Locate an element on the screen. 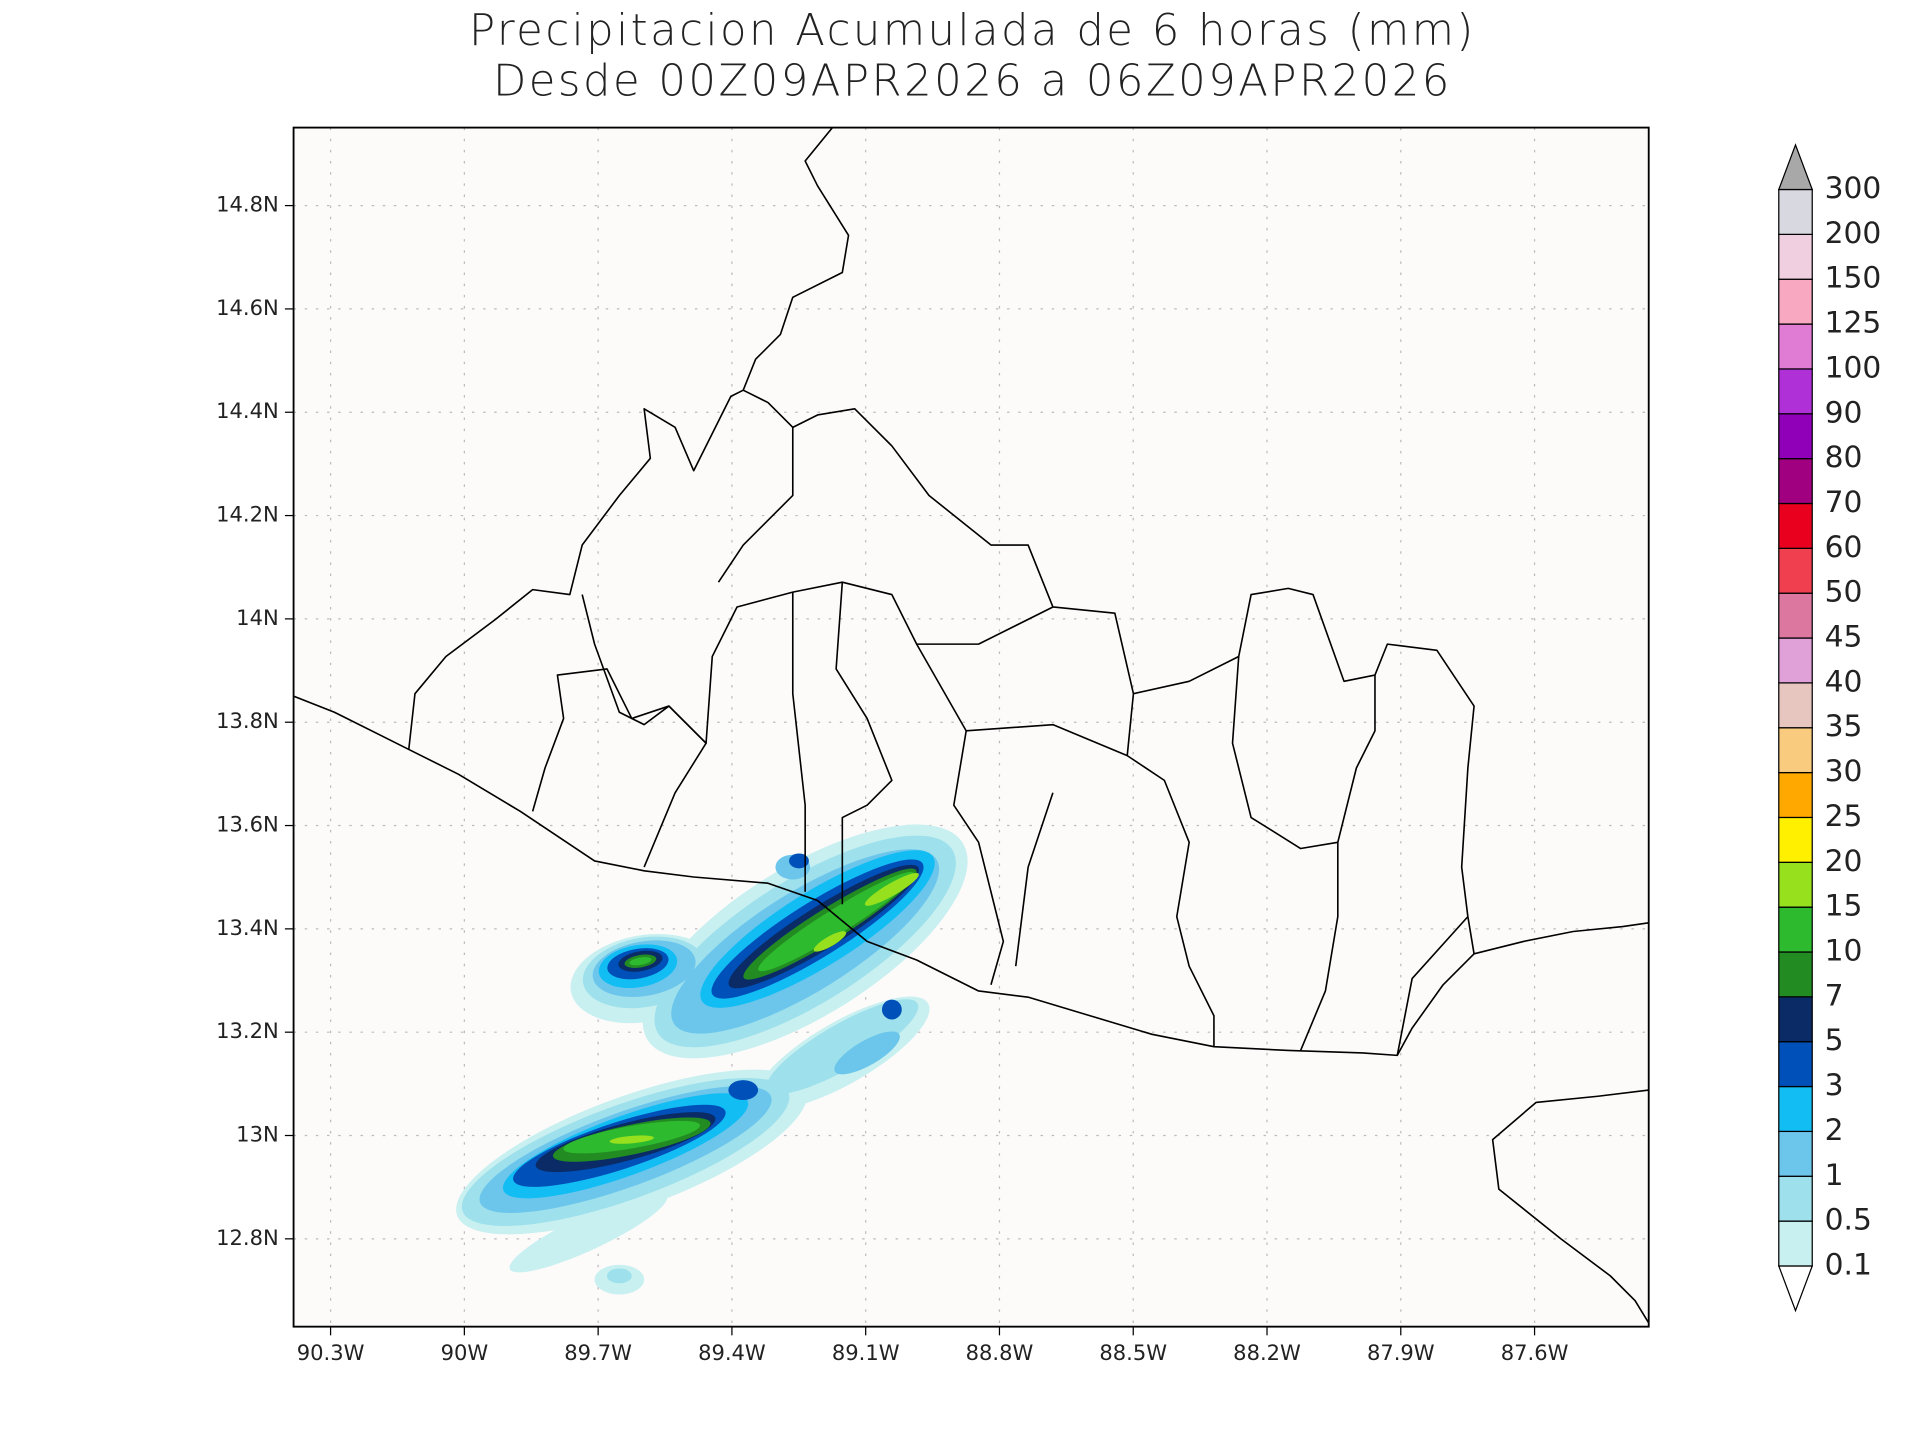 The image size is (1920, 1440). title-line: Precipitacion Acumulada de 6 horas (mm) is located at coordinates (972, 31).